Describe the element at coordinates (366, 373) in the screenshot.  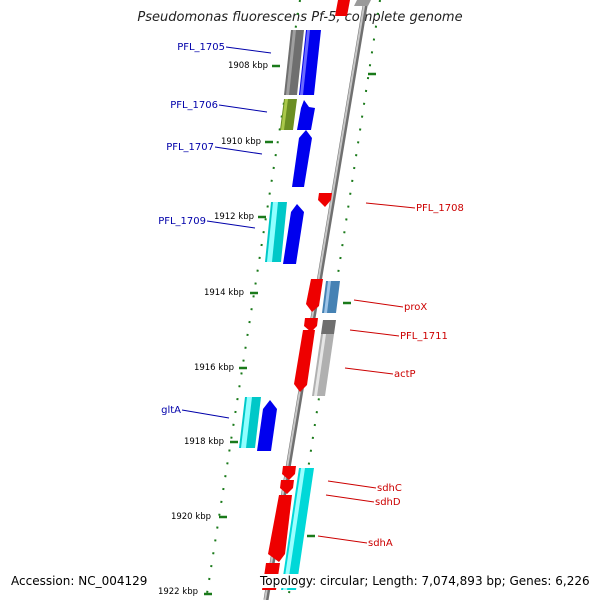
I see `reverse-label-lines` at that location.